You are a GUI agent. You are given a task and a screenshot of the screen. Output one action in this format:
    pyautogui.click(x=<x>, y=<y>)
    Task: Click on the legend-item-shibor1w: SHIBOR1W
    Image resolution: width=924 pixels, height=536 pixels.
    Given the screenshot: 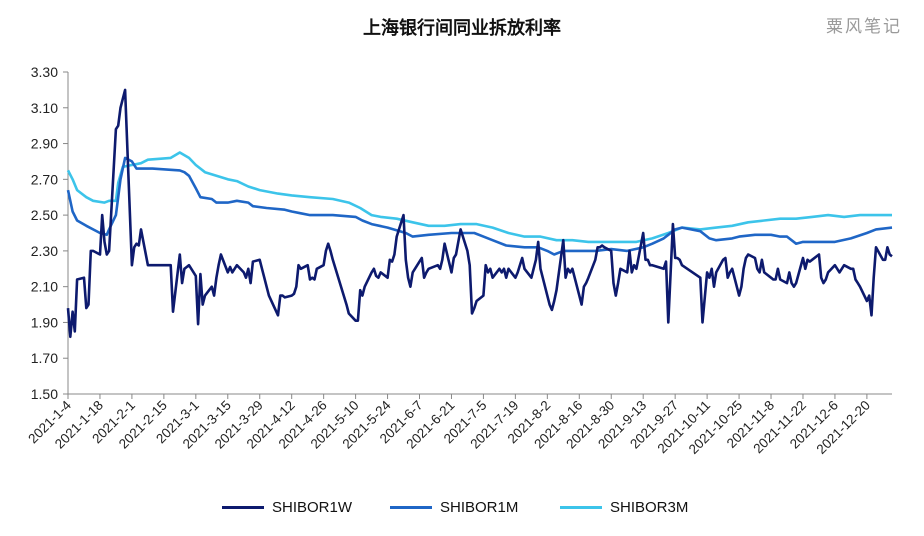 What is the action you would take?
    pyautogui.click(x=287, y=507)
    